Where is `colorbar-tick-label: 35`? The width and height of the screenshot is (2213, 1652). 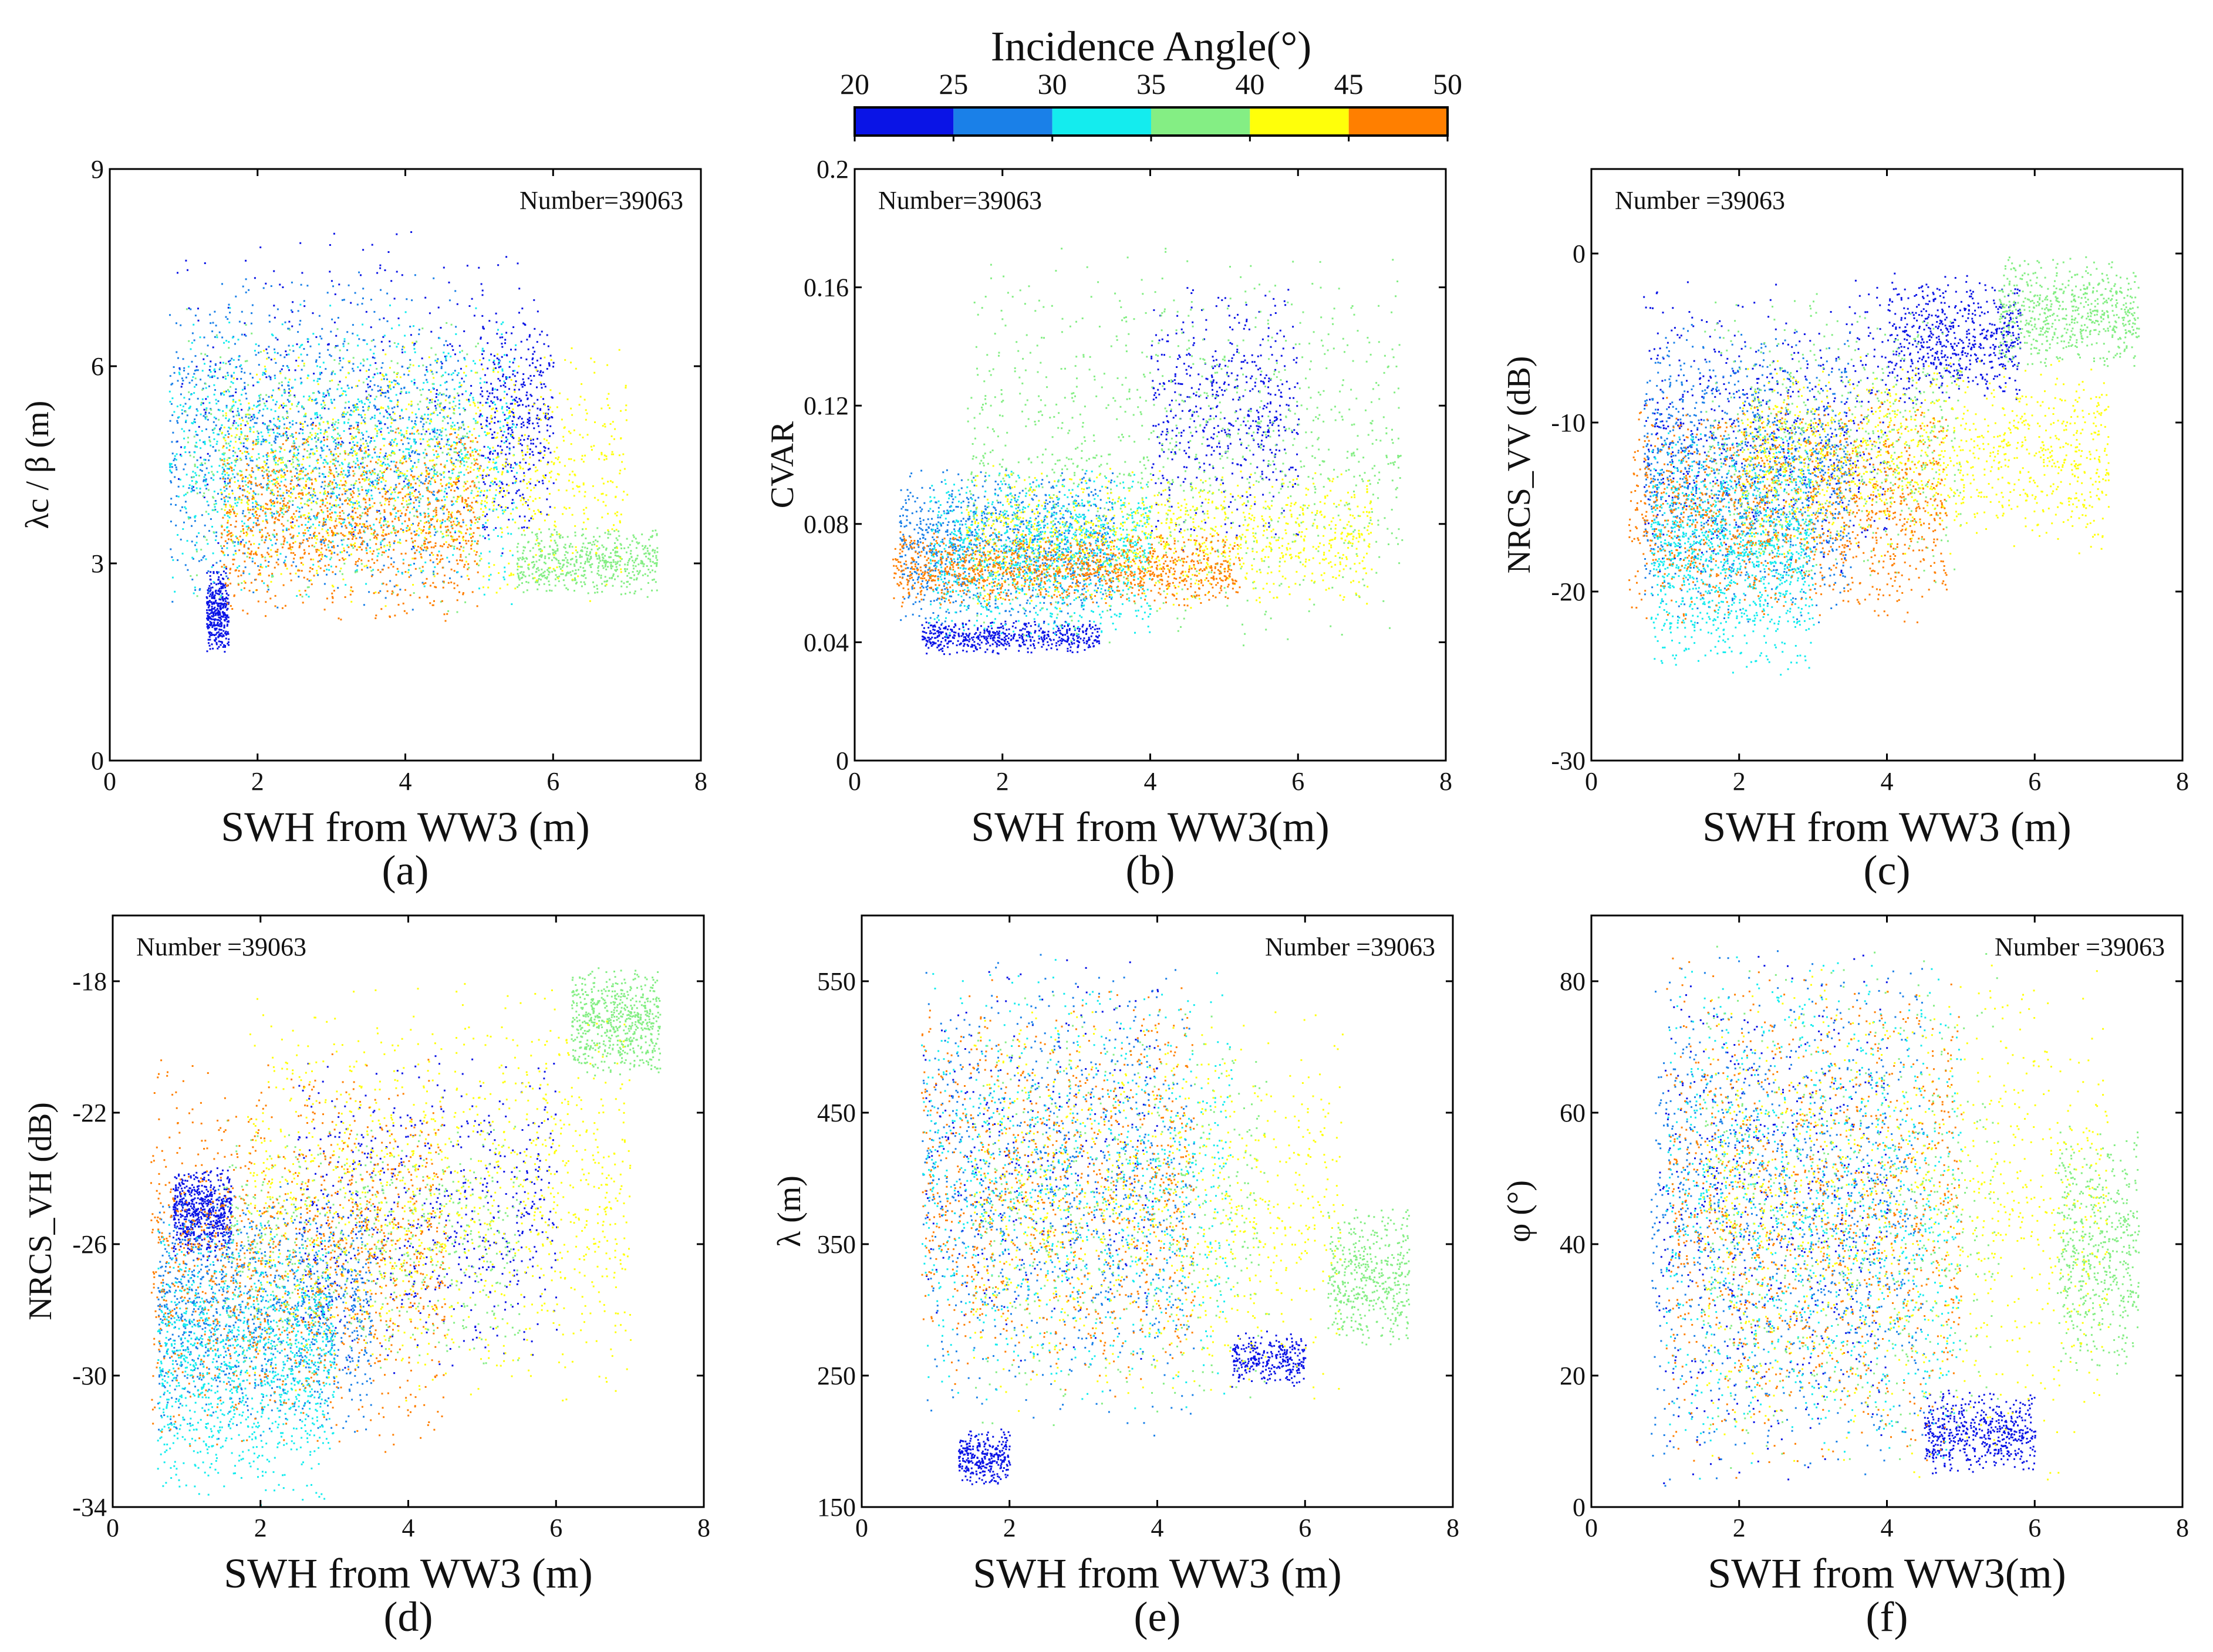
colorbar-tick-label: 35 is located at coordinates (1151, 83).